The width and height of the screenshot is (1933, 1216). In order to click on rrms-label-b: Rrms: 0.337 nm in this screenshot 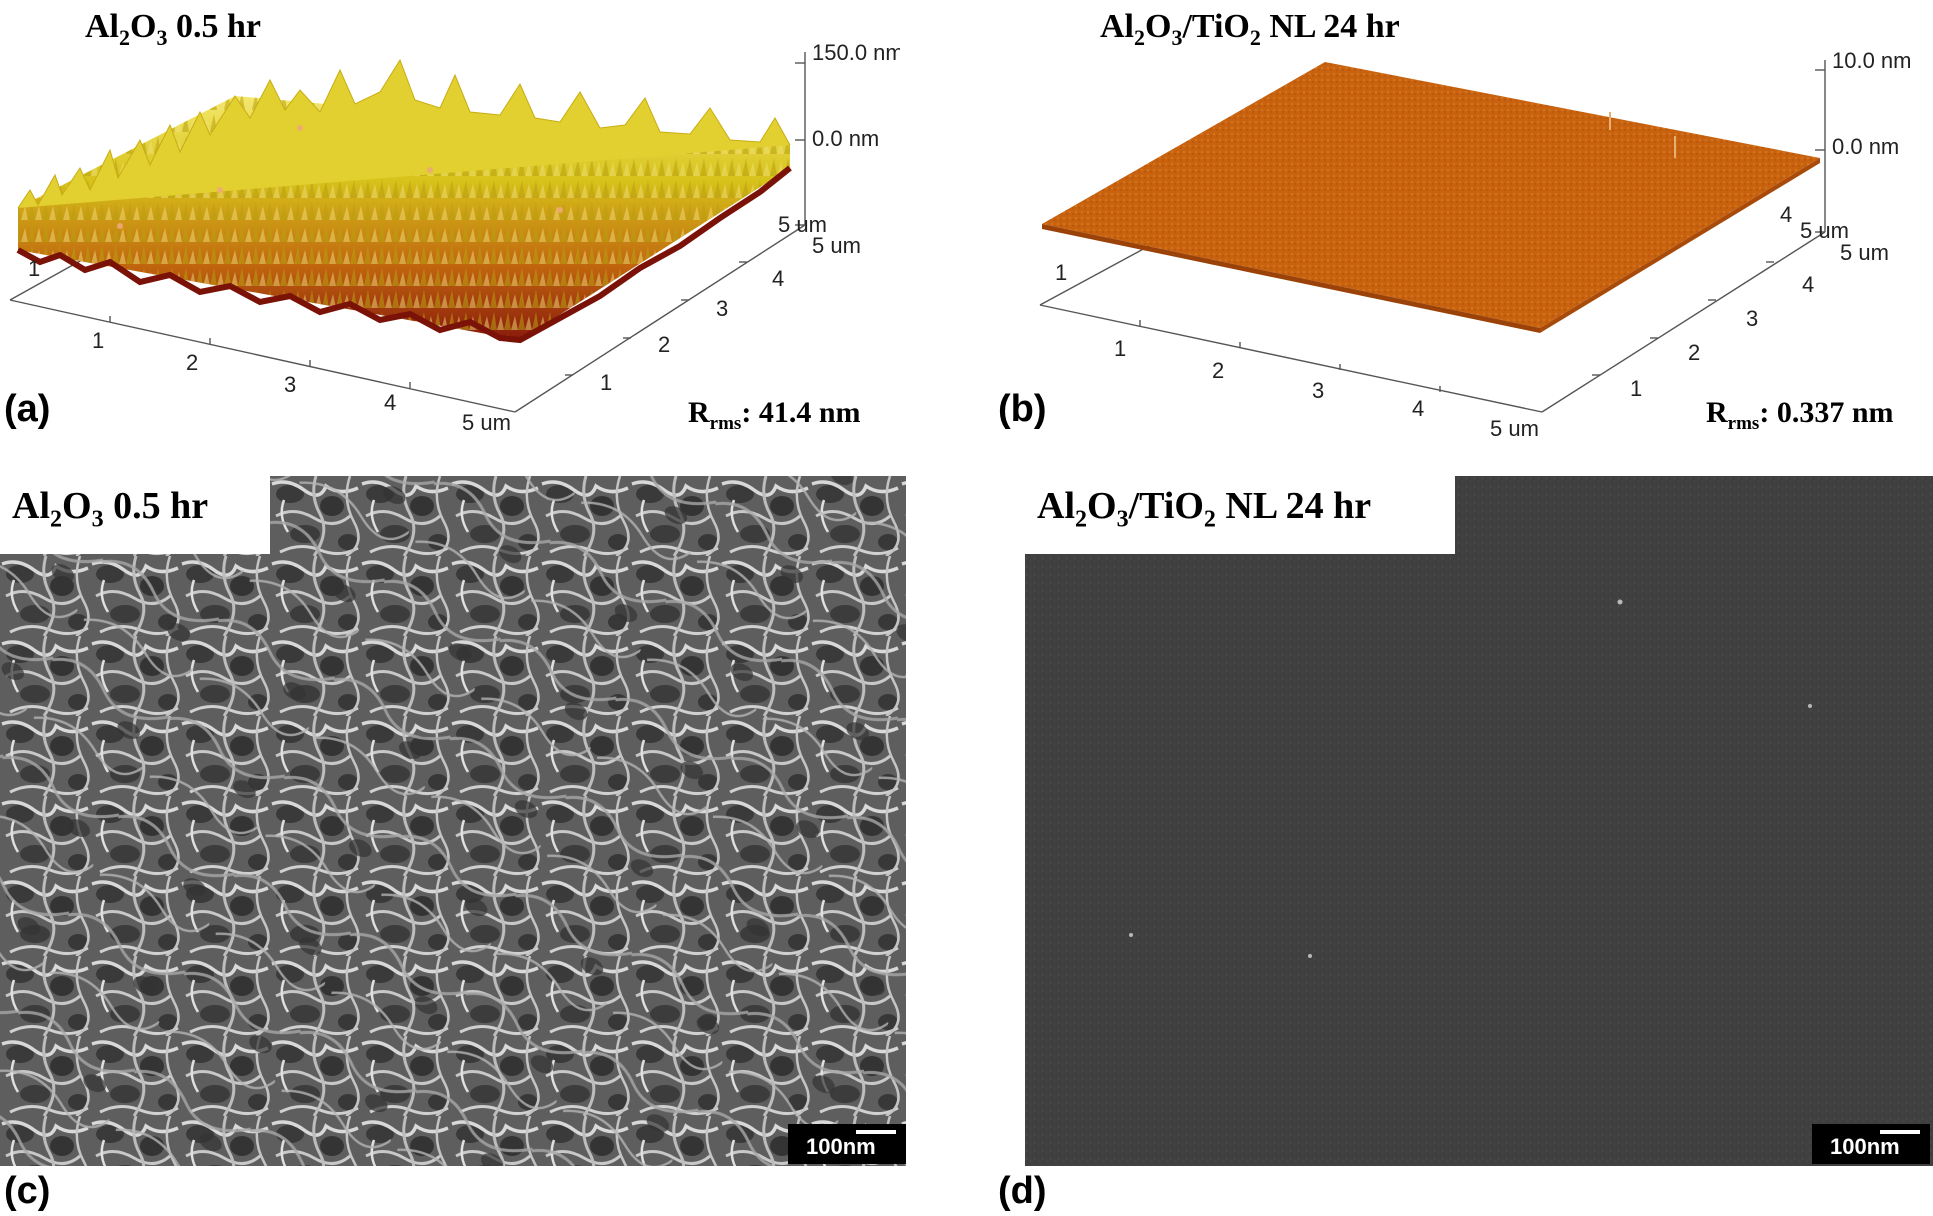, I will do `click(1800, 415)`.